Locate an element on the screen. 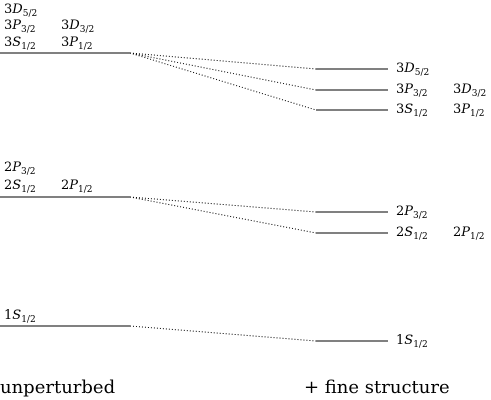  connector-n3-d52 is located at coordinates (223, 61).